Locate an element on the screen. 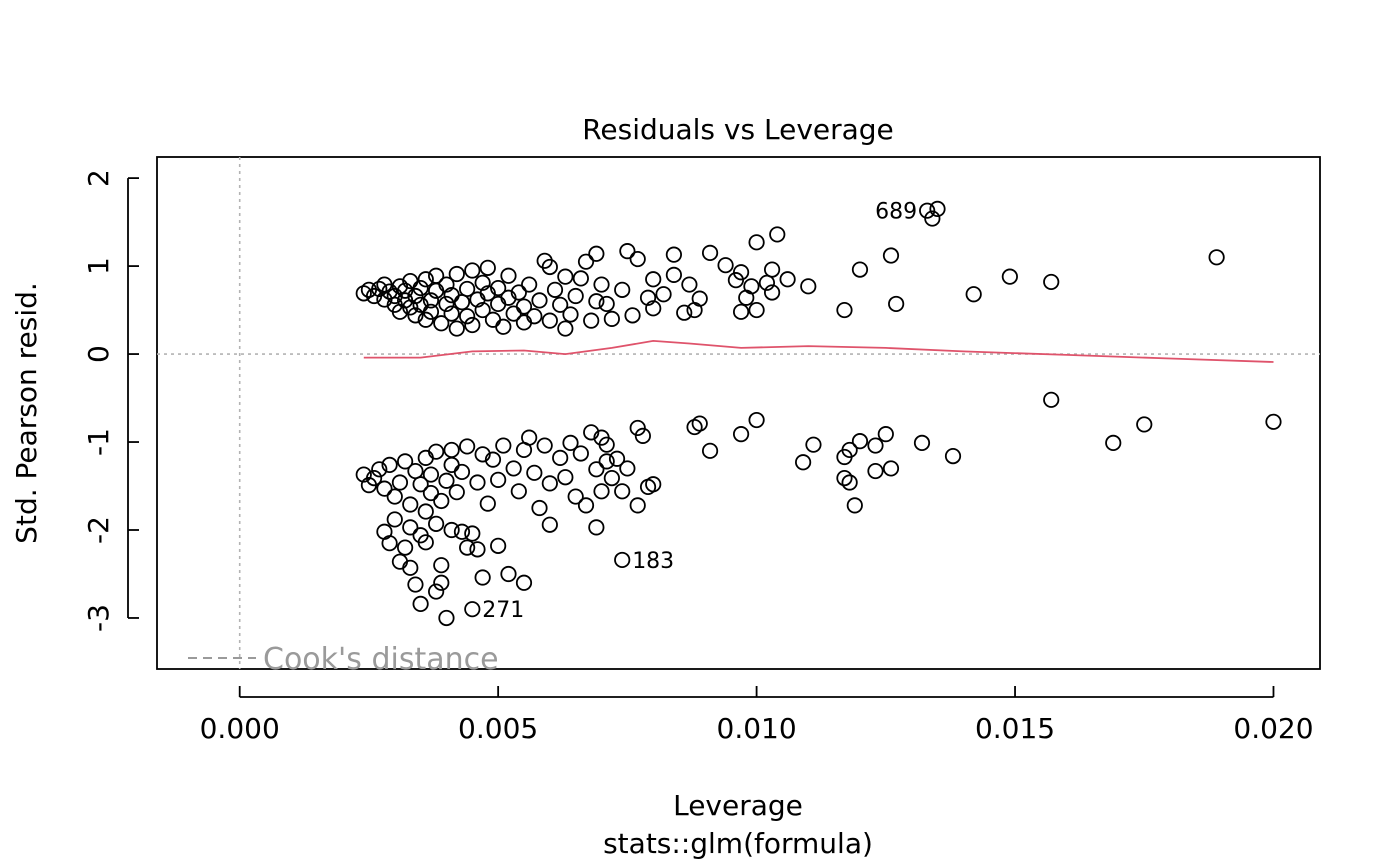 The width and height of the screenshot is (1400, 866). legend: Cook's distance is located at coordinates (343, 659).